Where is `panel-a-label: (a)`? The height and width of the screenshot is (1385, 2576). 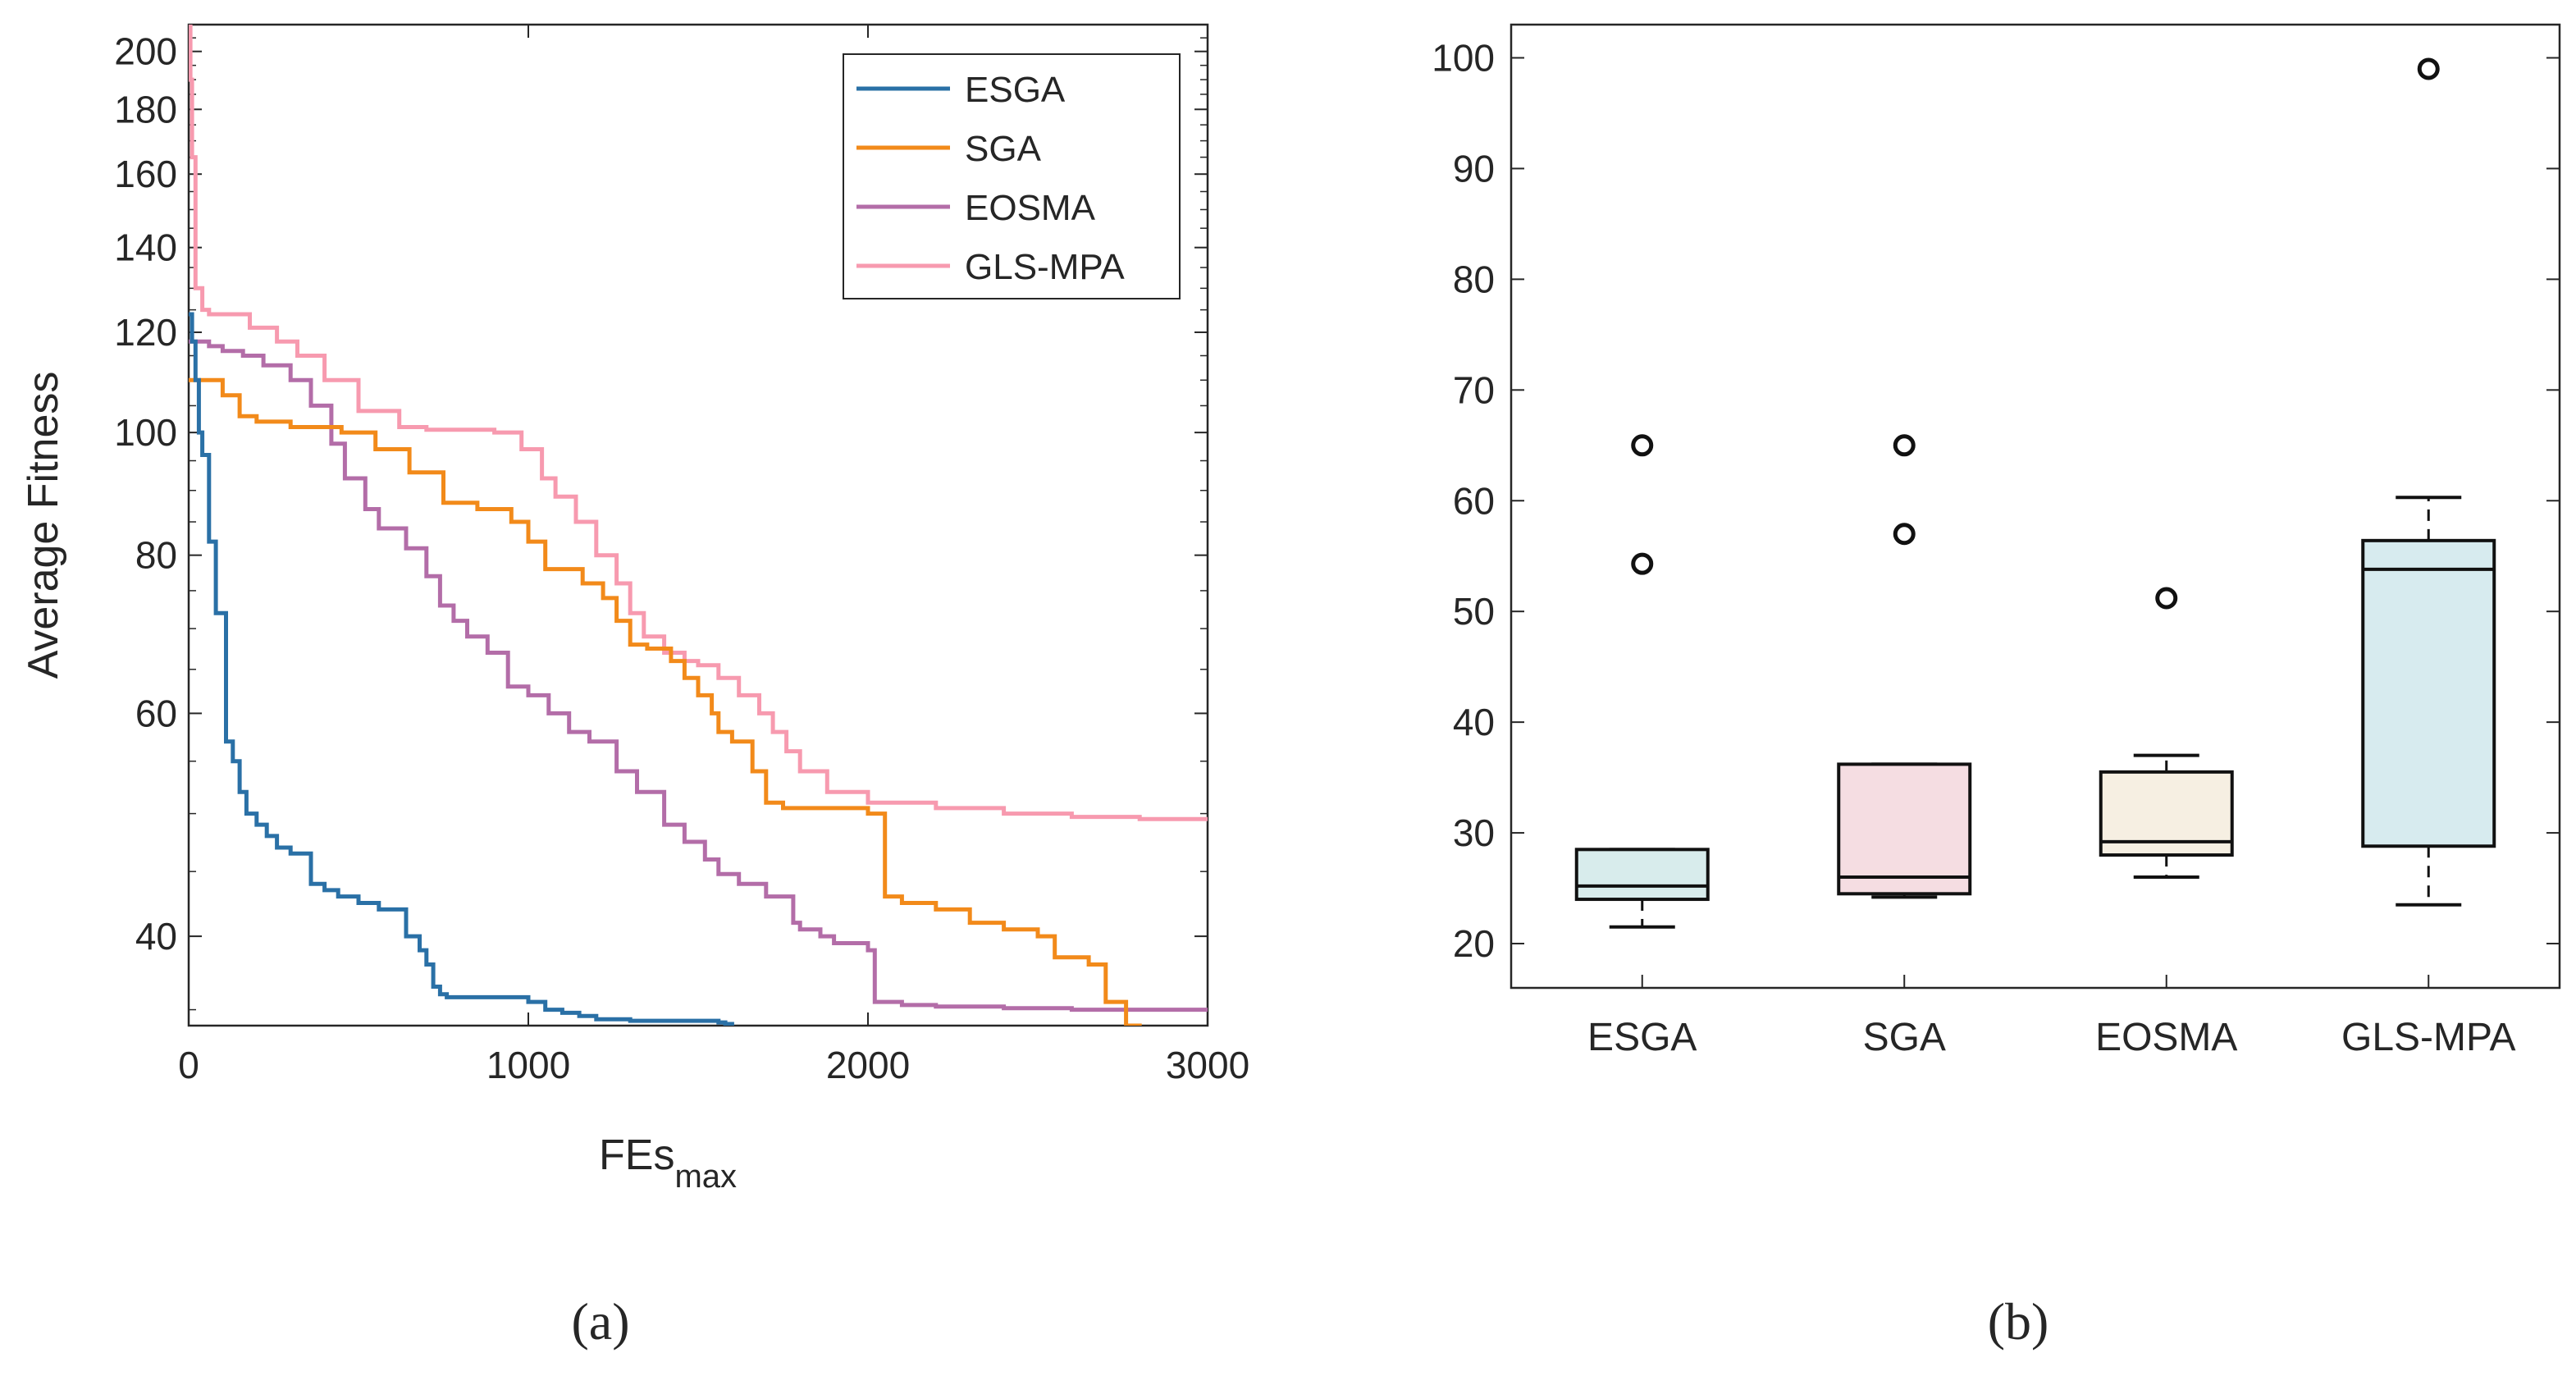
panel-a-label: (a) is located at coordinates (600, 1322).